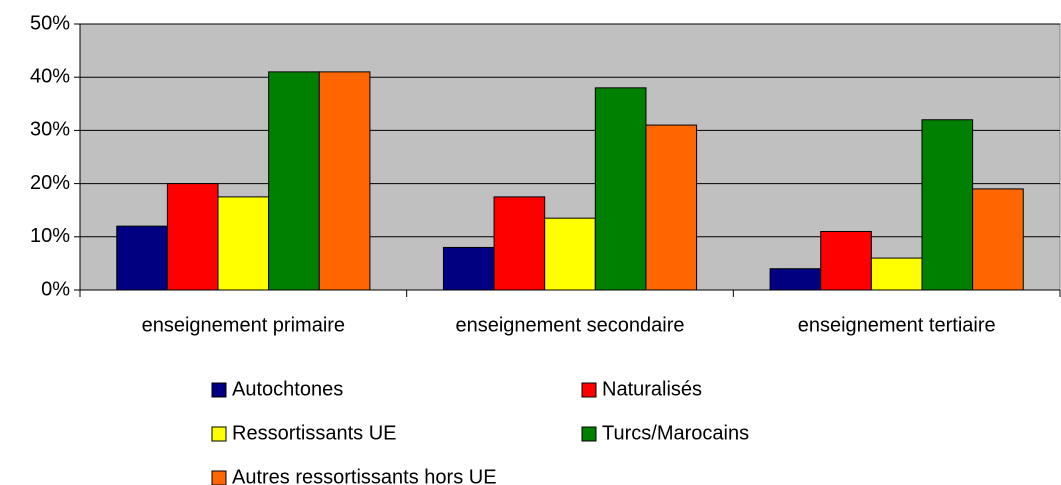  What do you see at coordinates (50, 183) in the screenshot?
I see `y-tick-label: 20%` at bounding box center [50, 183].